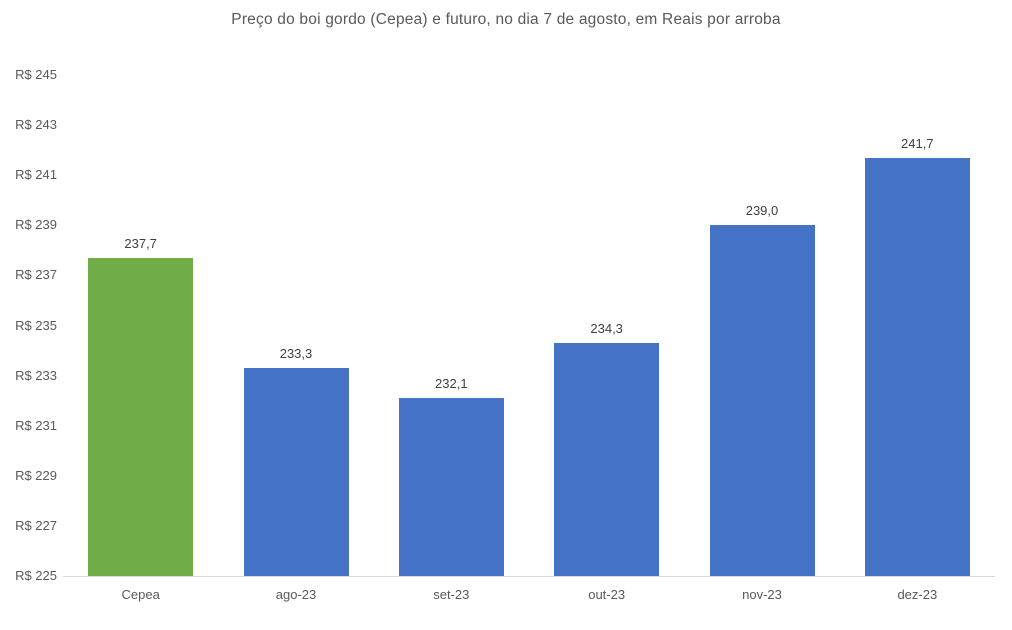  I want to click on y-axis-tick-label: R$ 233, so click(36, 375).